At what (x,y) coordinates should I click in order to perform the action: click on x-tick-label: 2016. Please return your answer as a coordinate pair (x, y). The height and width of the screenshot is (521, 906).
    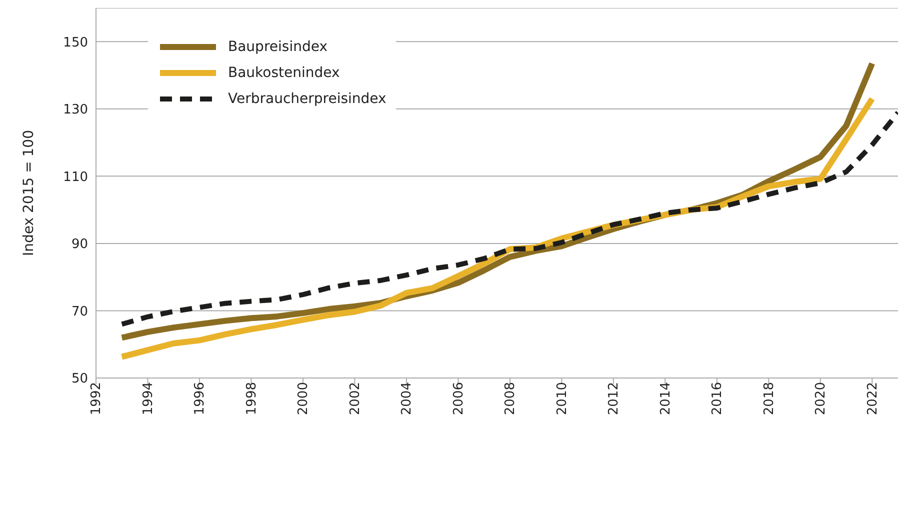
    Looking at the image, I should click on (718, 399).